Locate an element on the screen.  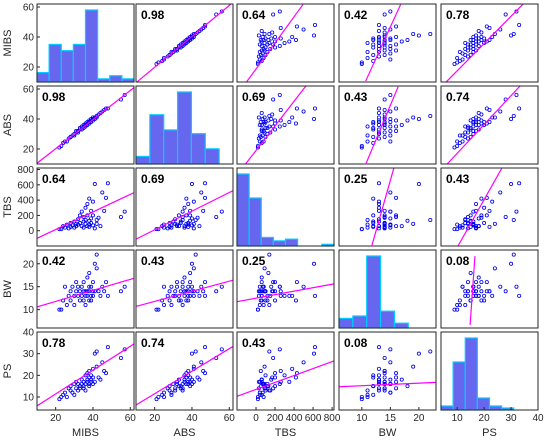
cell-bw-mibs-background is located at coordinates (387, 43).